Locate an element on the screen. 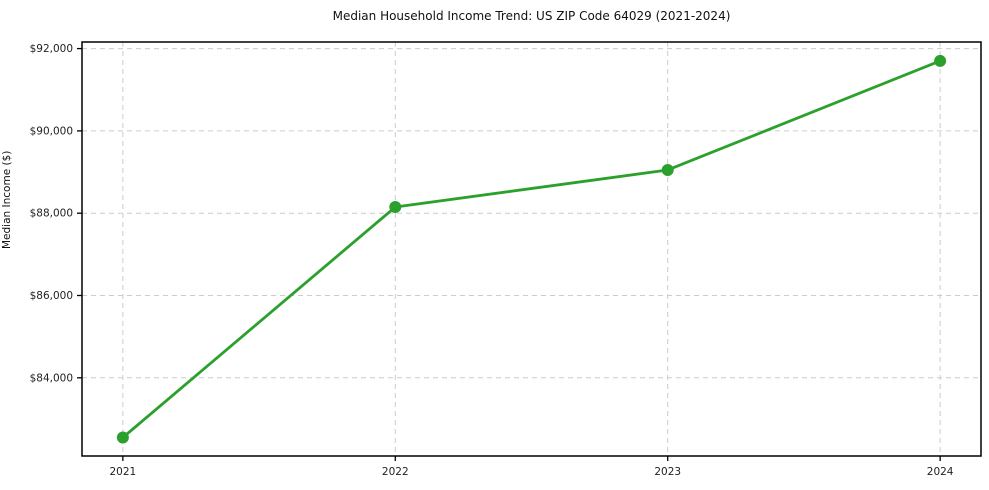 The height and width of the screenshot is (490, 989). y-tick-label: $84,000 is located at coordinates (51, 378).